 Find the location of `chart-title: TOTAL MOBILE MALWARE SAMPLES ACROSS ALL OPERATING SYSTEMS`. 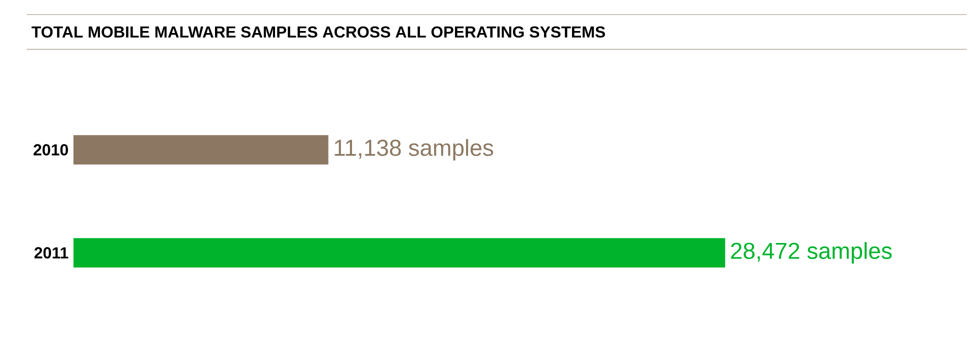

chart-title: TOTAL MOBILE MALWARE SAMPLES ACROSS ALL OPERATING SYSTEMS is located at coordinates (318, 32).